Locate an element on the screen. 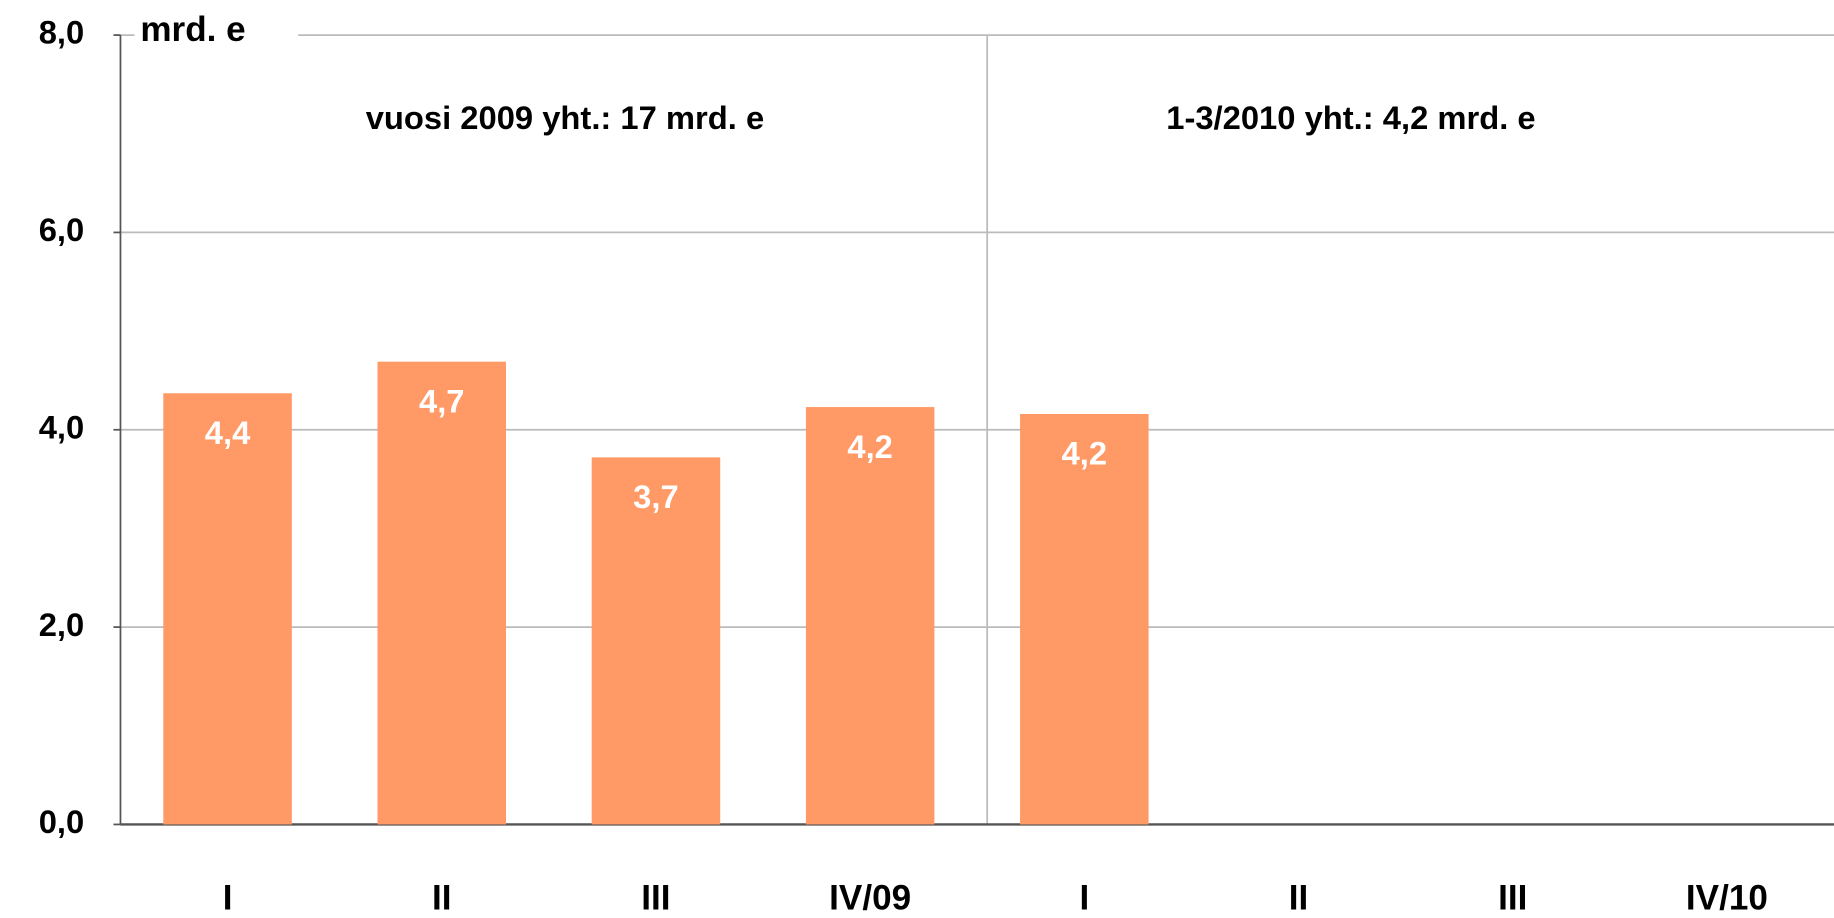 The height and width of the screenshot is (918, 1834). x-tick-label: IV/10 is located at coordinates (1727, 898).